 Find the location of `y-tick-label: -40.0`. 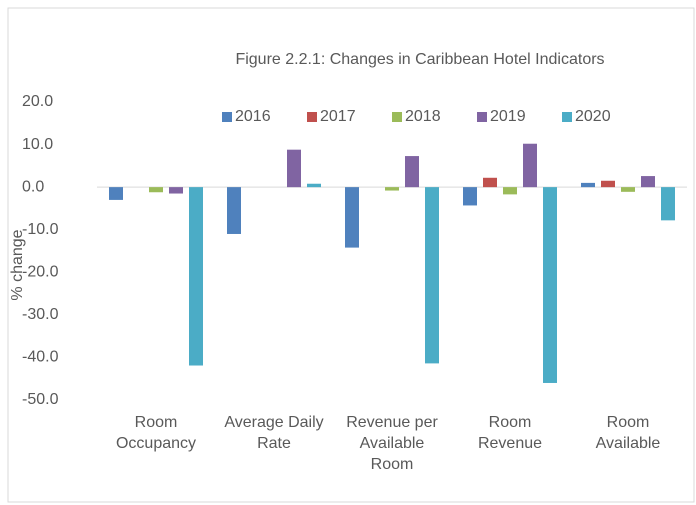

y-tick-label: -40.0 is located at coordinates (40, 357).